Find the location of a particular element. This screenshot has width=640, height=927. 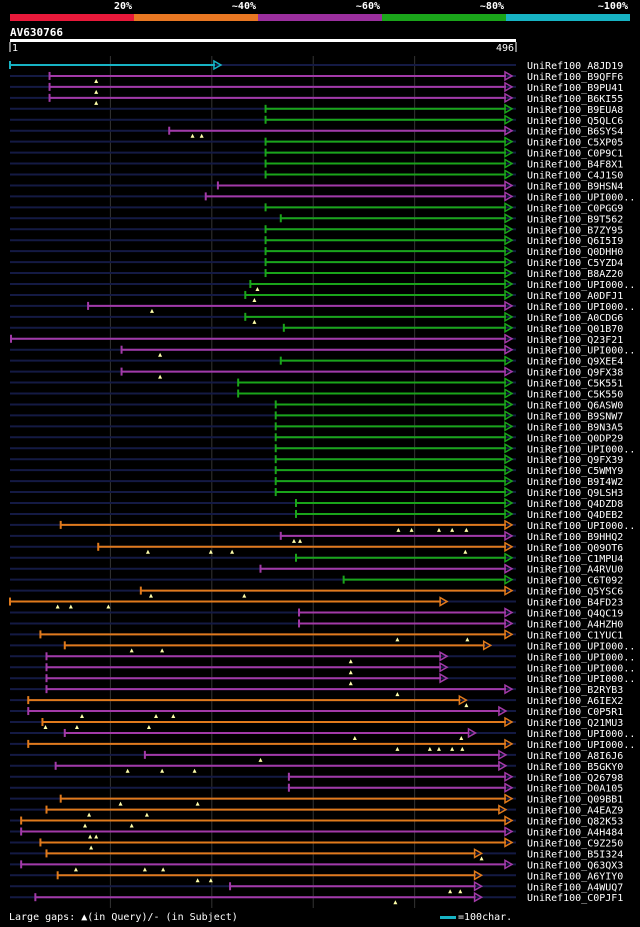

hit-label: UniRef100_Q5YSC6 is located at coordinates (575, 592).